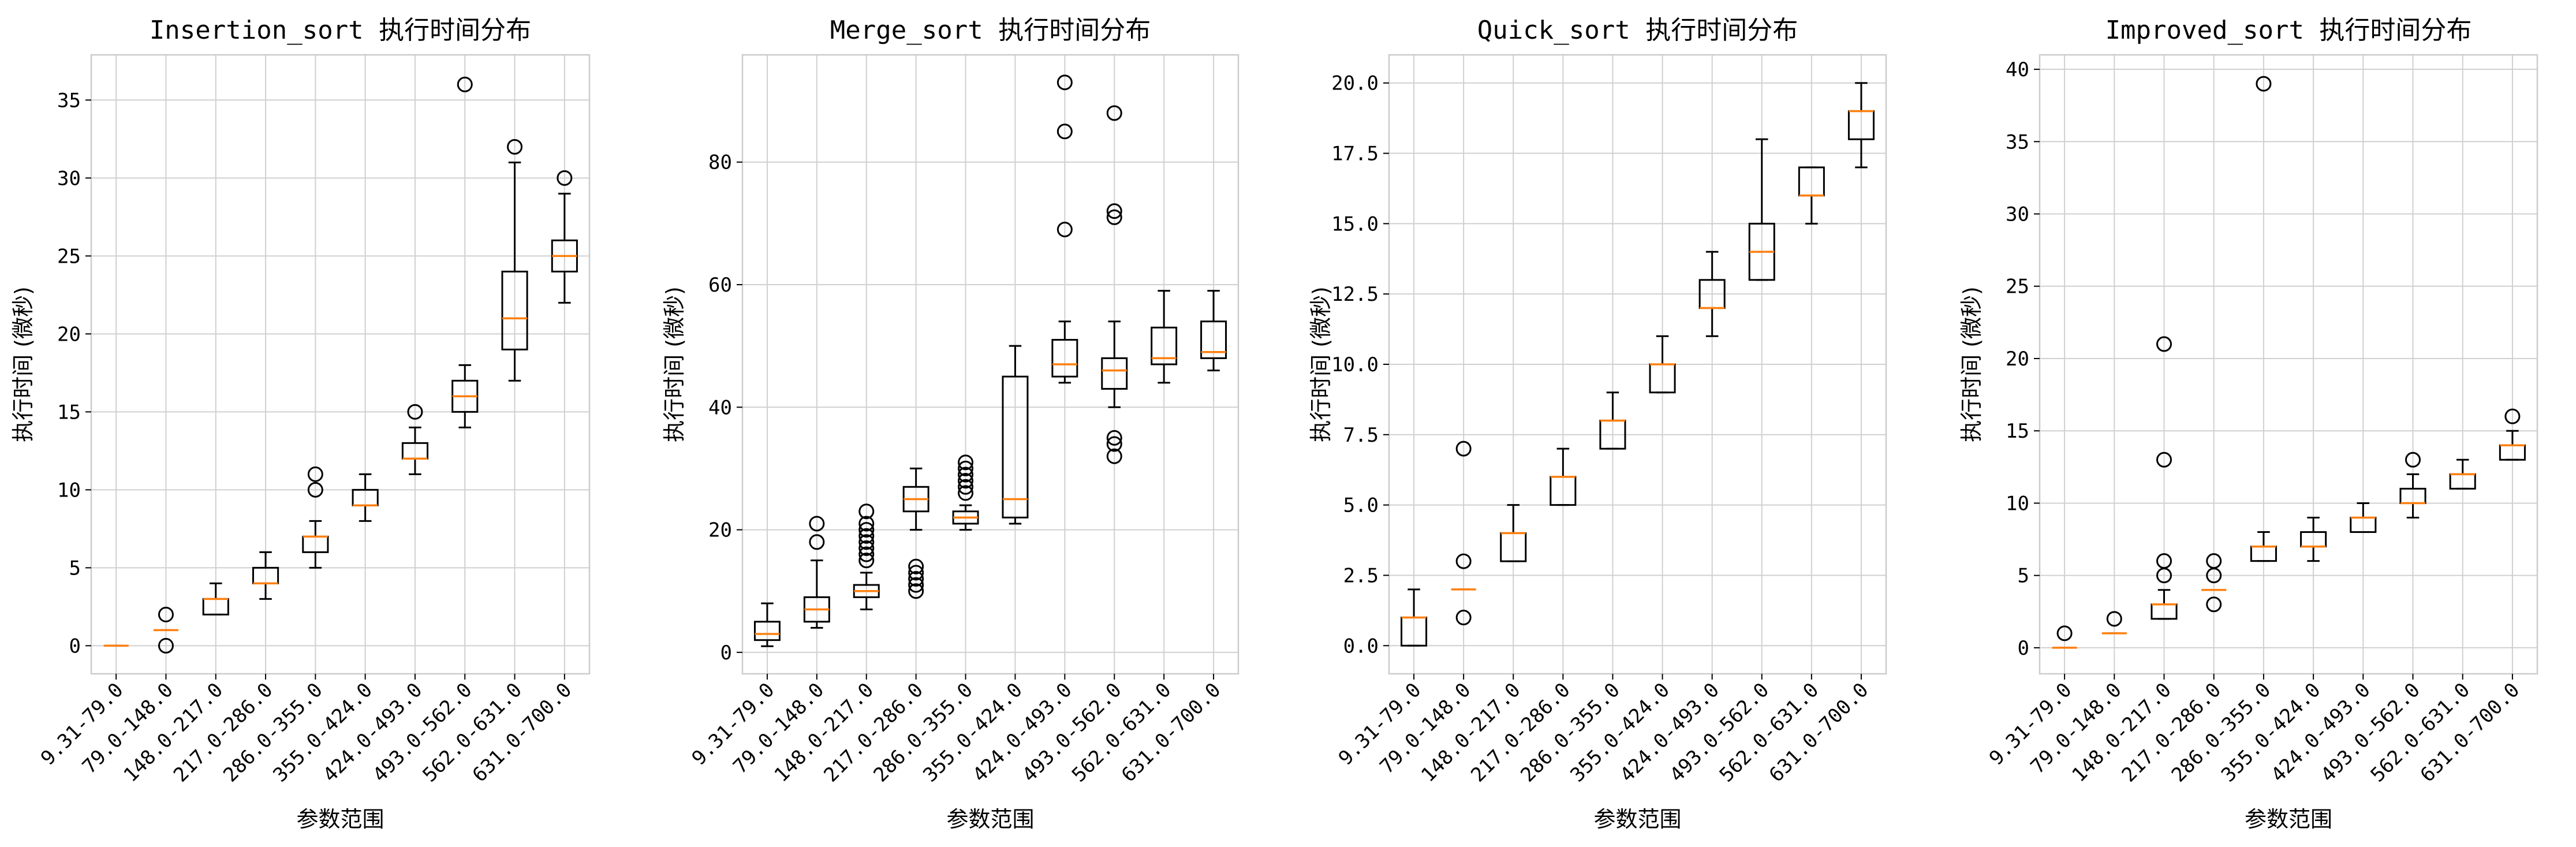 The image size is (2576, 847). What do you see at coordinates (1361, 435) in the screenshot?
I see `y-tick-label: 7.5` at bounding box center [1361, 435].